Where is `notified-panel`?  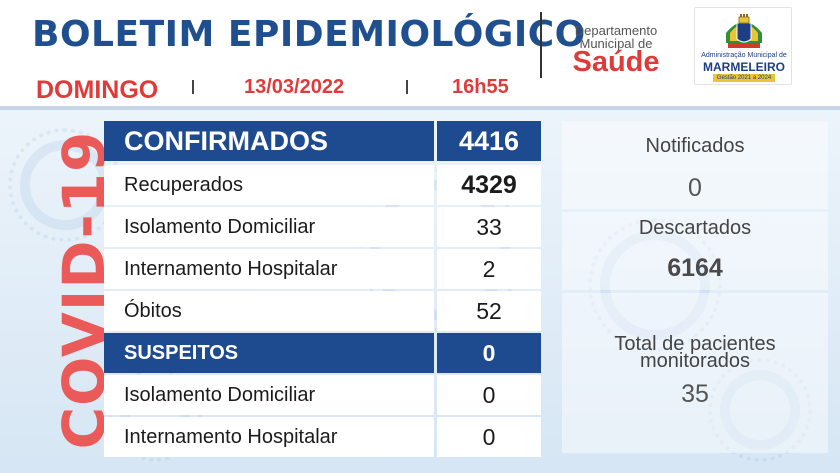 notified-panel is located at coordinates (695, 165).